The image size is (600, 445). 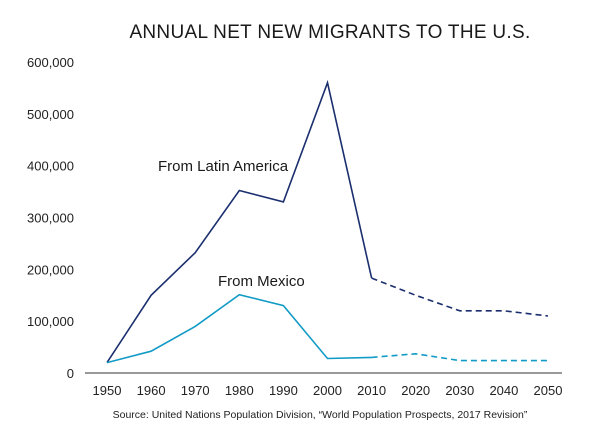 What do you see at coordinates (151, 390) in the screenshot?
I see `x-tick-label: 1960` at bounding box center [151, 390].